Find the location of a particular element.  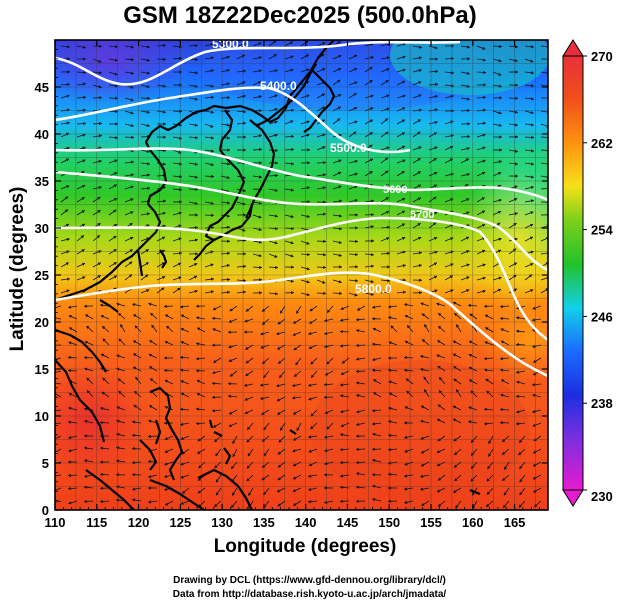

y-axis-label: Latitude (degrees) is located at coordinates (17, 269).